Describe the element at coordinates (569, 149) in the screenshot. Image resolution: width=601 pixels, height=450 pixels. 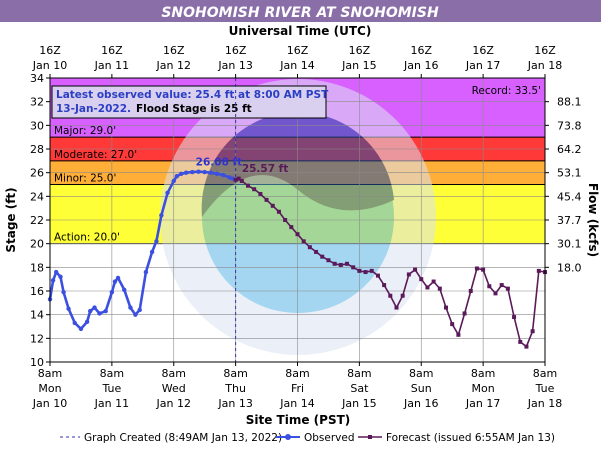
I see `flow-tick-label: 64.2` at that location.